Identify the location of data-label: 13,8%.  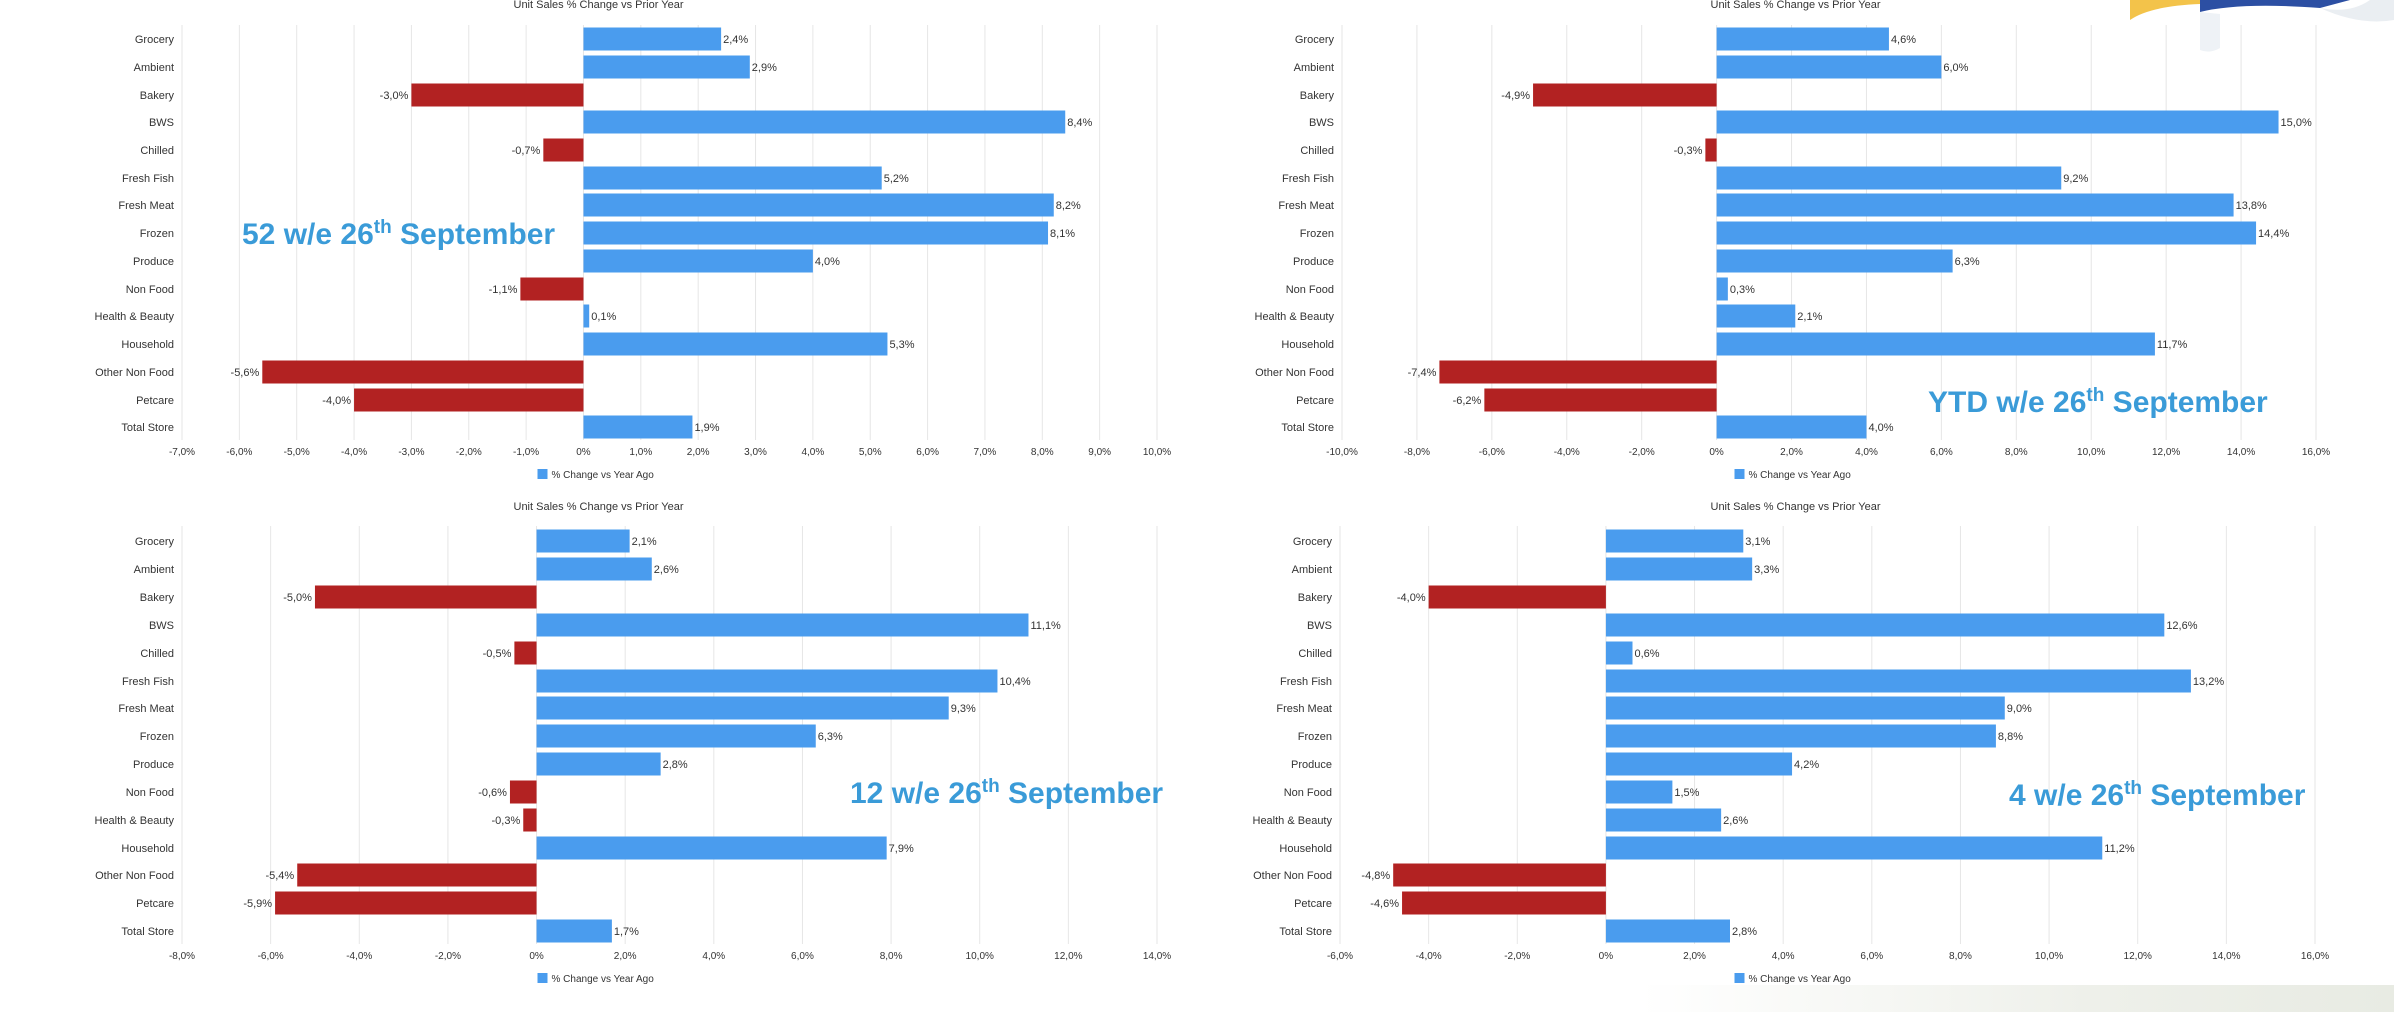
(2251, 206).